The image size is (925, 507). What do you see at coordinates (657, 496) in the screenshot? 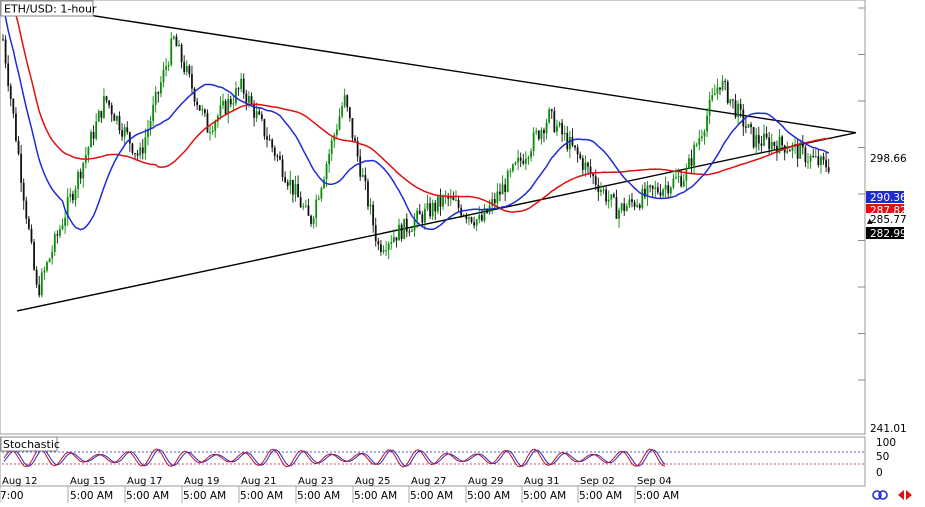
I see `time-label: 5:00 AM` at bounding box center [657, 496].